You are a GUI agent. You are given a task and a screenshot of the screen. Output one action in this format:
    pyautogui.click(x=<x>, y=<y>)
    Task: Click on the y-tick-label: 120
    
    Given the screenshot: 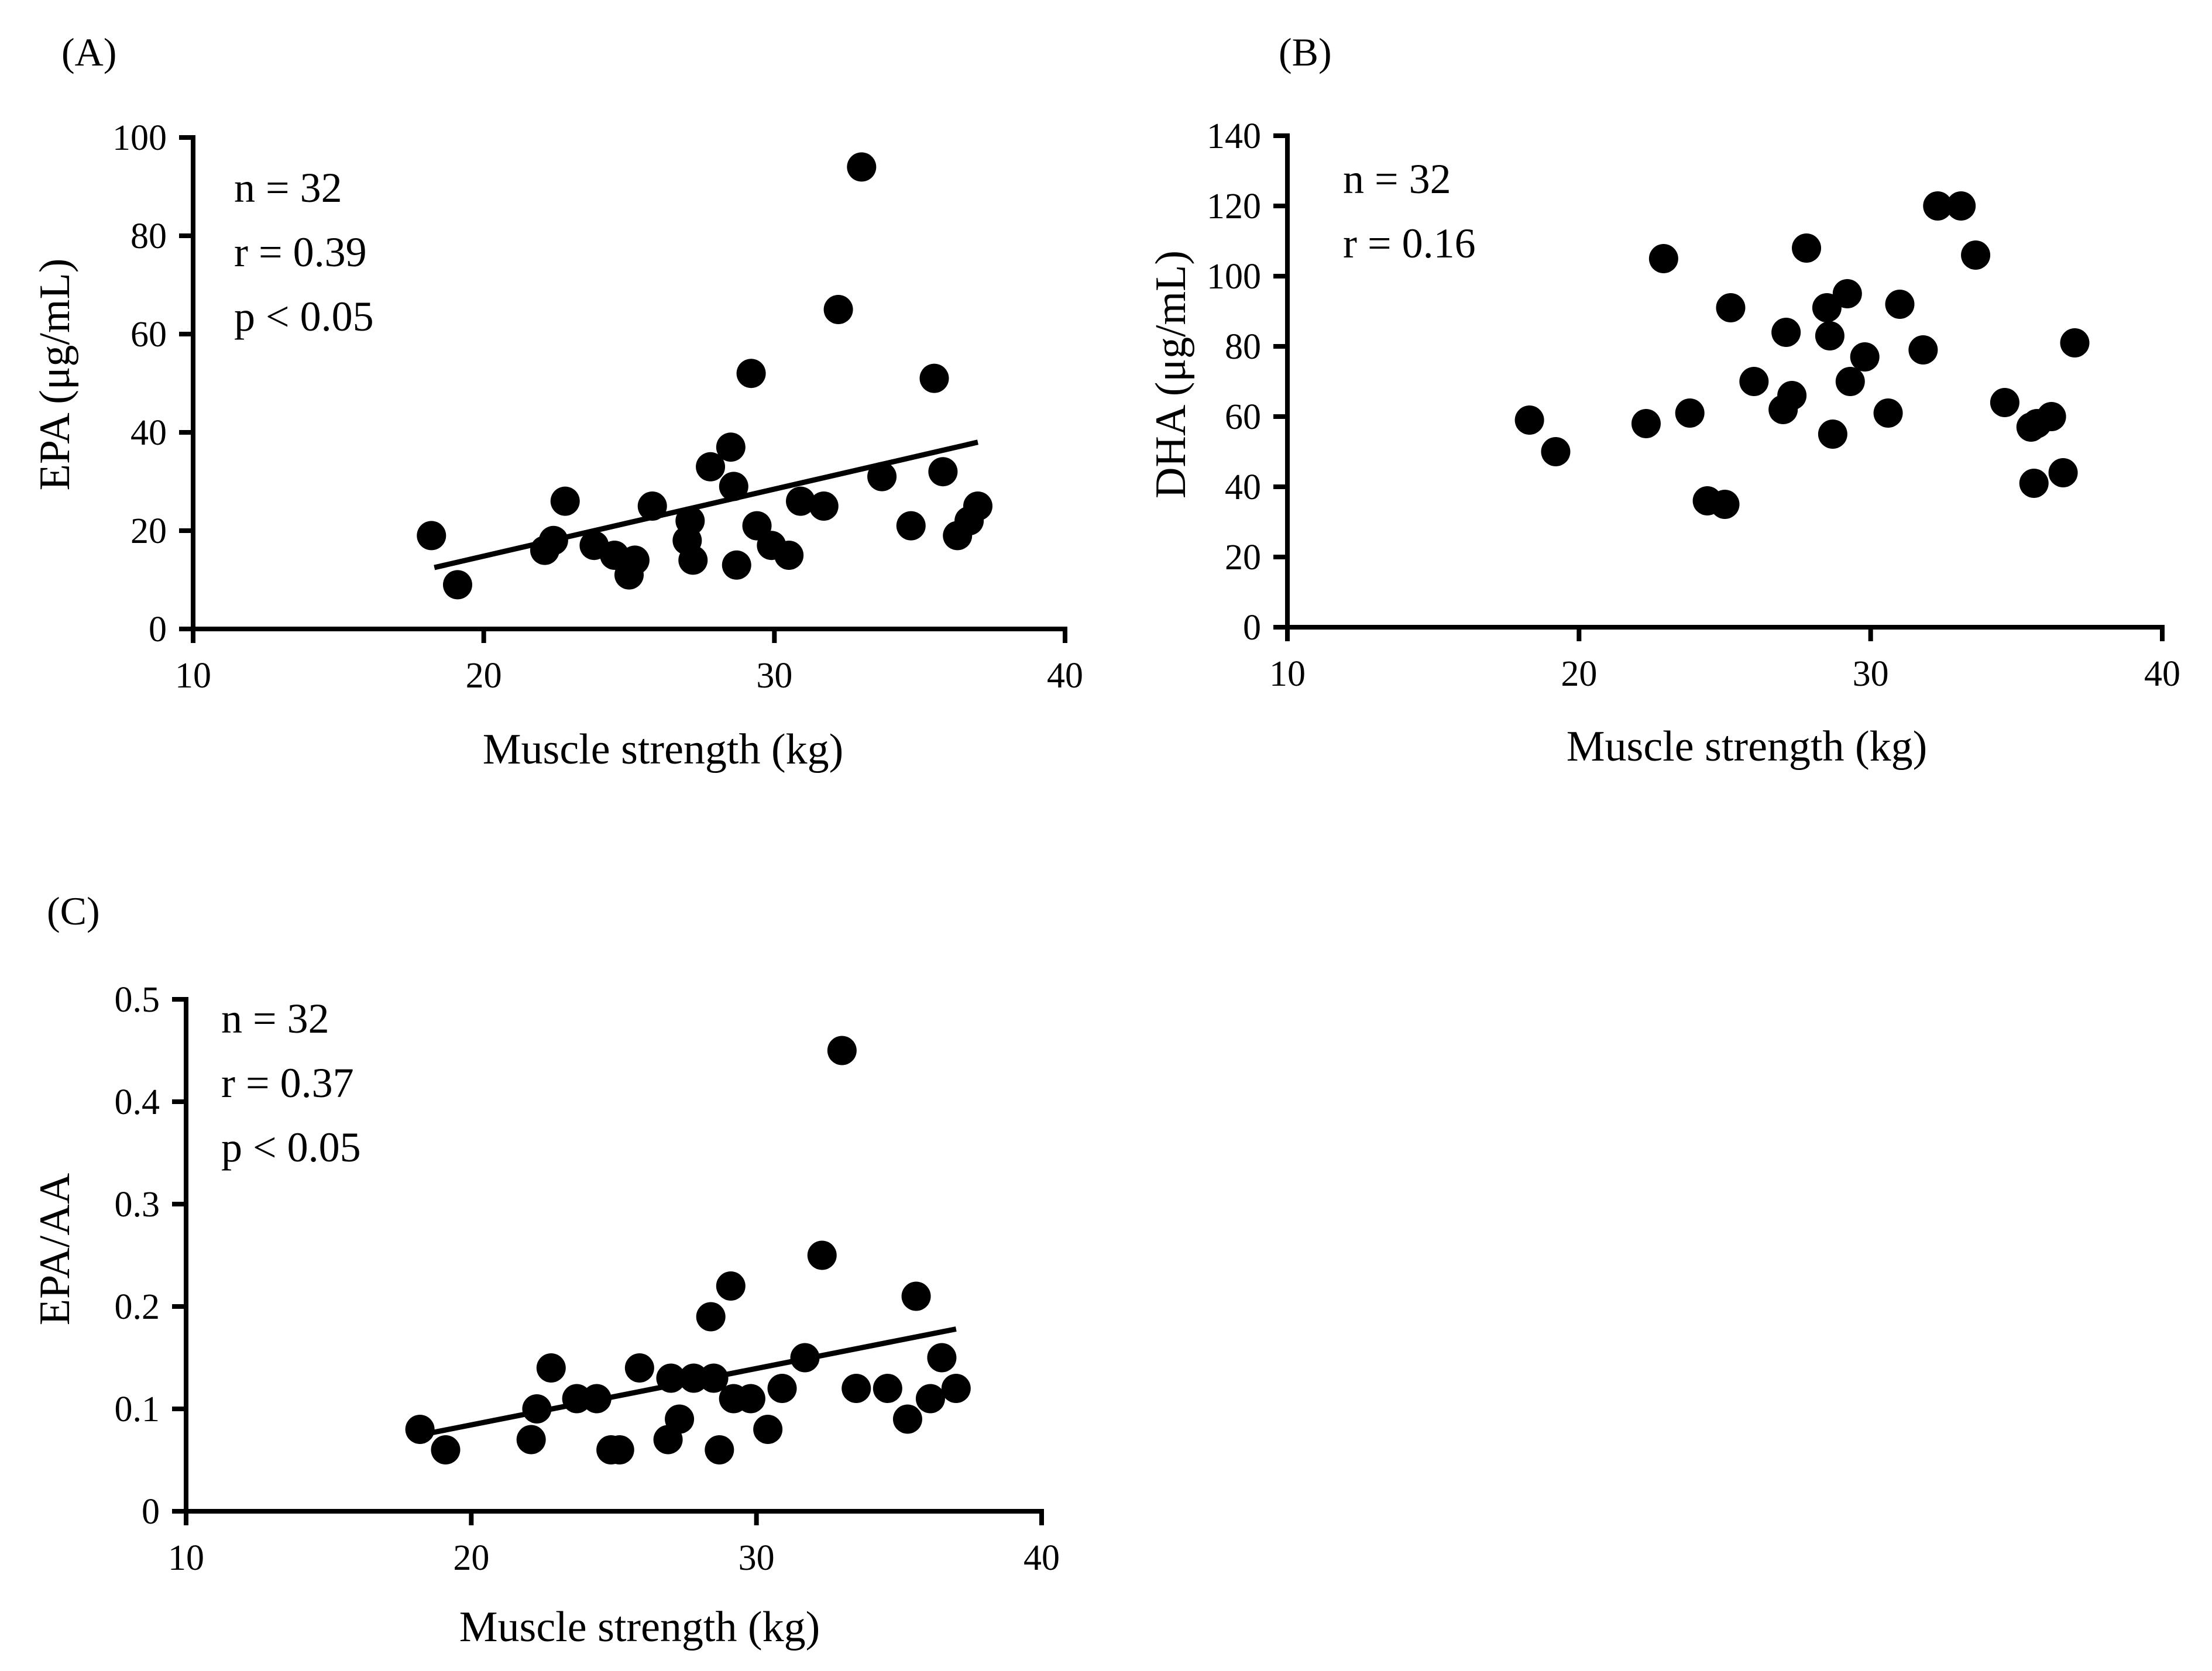 What is the action you would take?
    pyautogui.click(x=1234, y=207)
    